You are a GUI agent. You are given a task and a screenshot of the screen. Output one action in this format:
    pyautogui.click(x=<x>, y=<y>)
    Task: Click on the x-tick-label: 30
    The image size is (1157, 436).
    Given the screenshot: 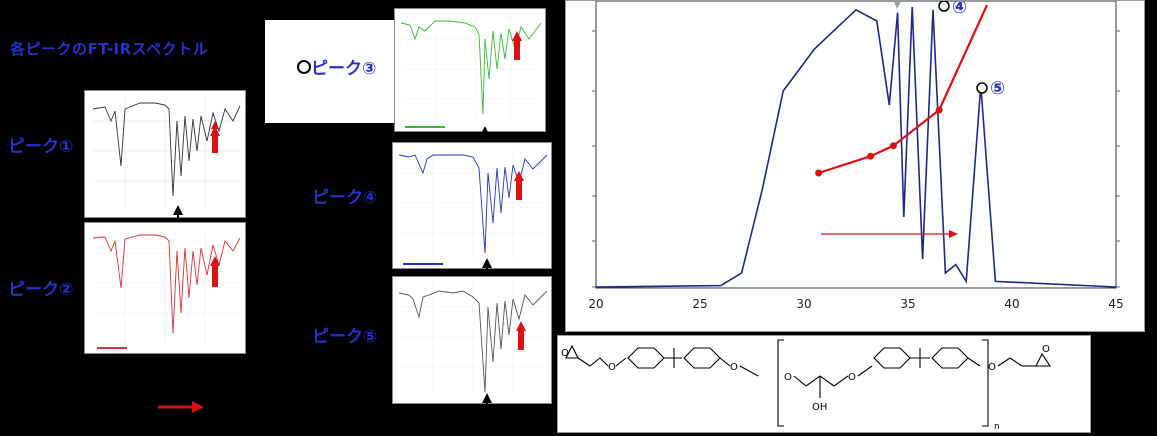 What is the action you would take?
    pyautogui.click(x=803, y=304)
    